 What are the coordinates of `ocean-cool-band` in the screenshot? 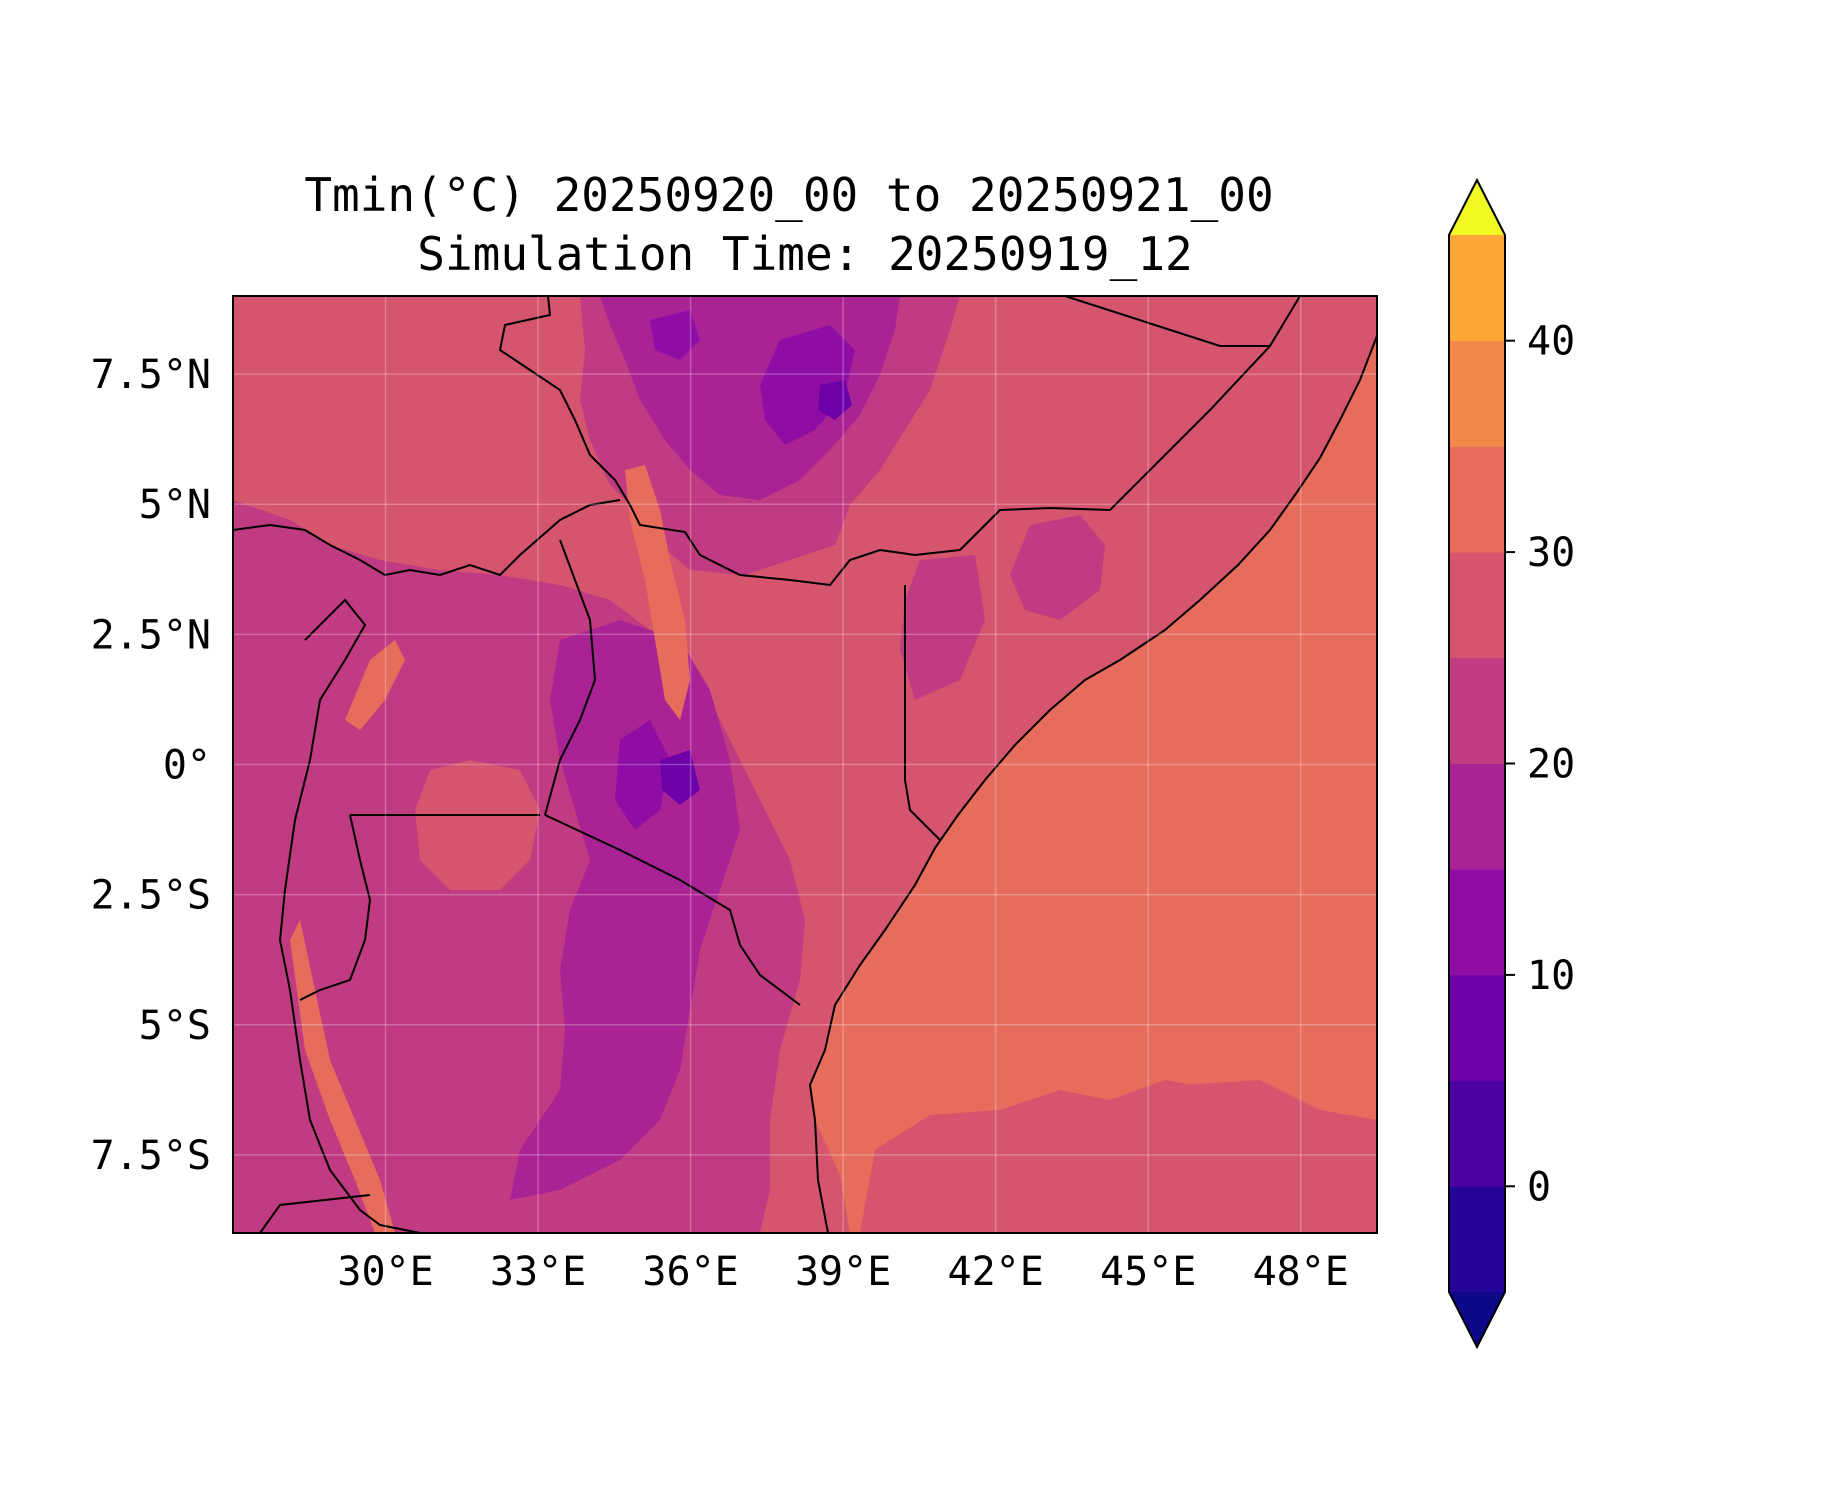 It's located at (1118, 1156).